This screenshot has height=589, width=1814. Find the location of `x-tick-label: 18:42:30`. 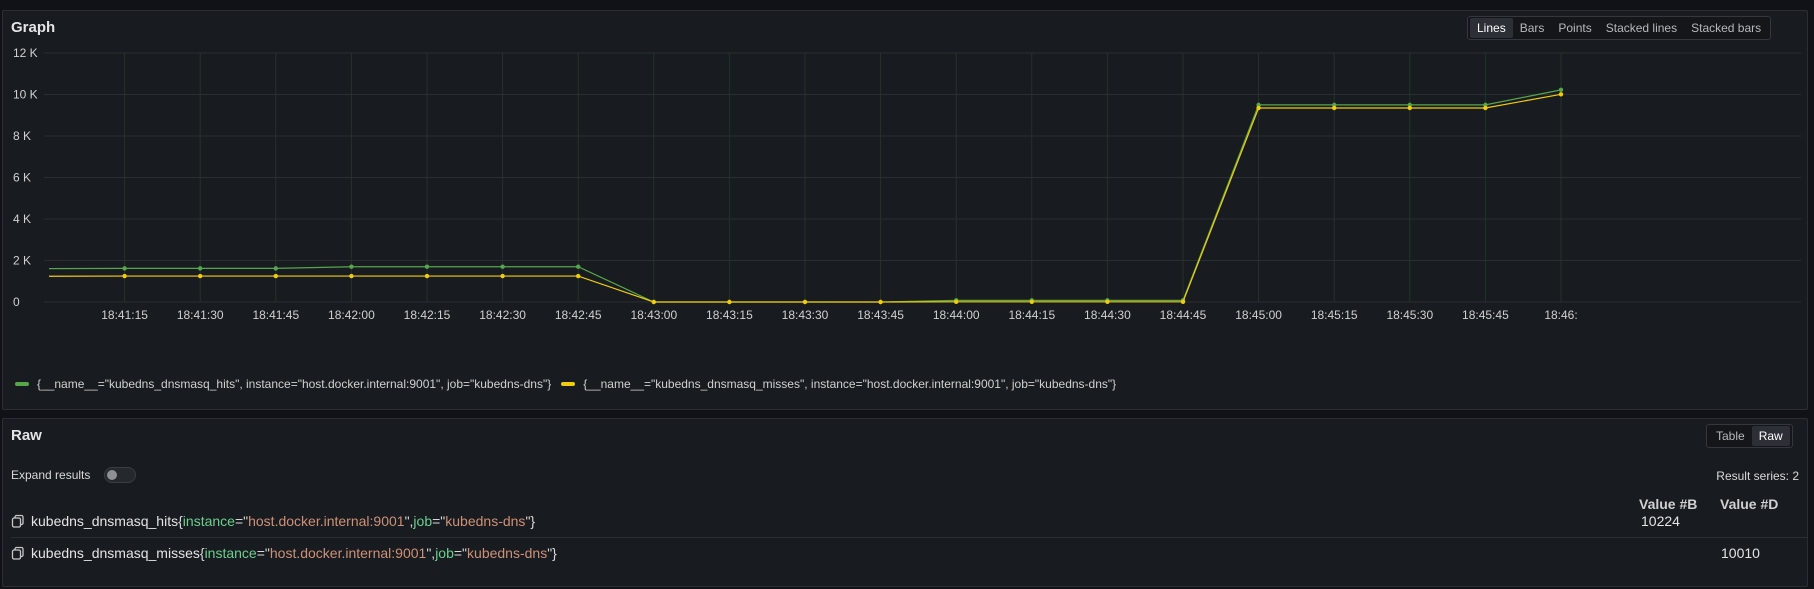

x-tick-label: 18:42:30 is located at coordinates (502, 315).